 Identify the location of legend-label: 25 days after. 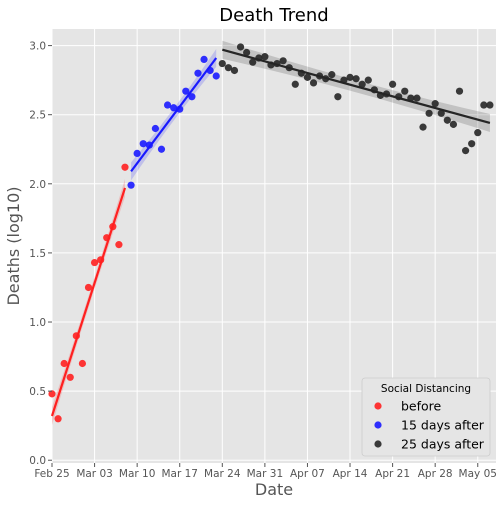
(443, 444).